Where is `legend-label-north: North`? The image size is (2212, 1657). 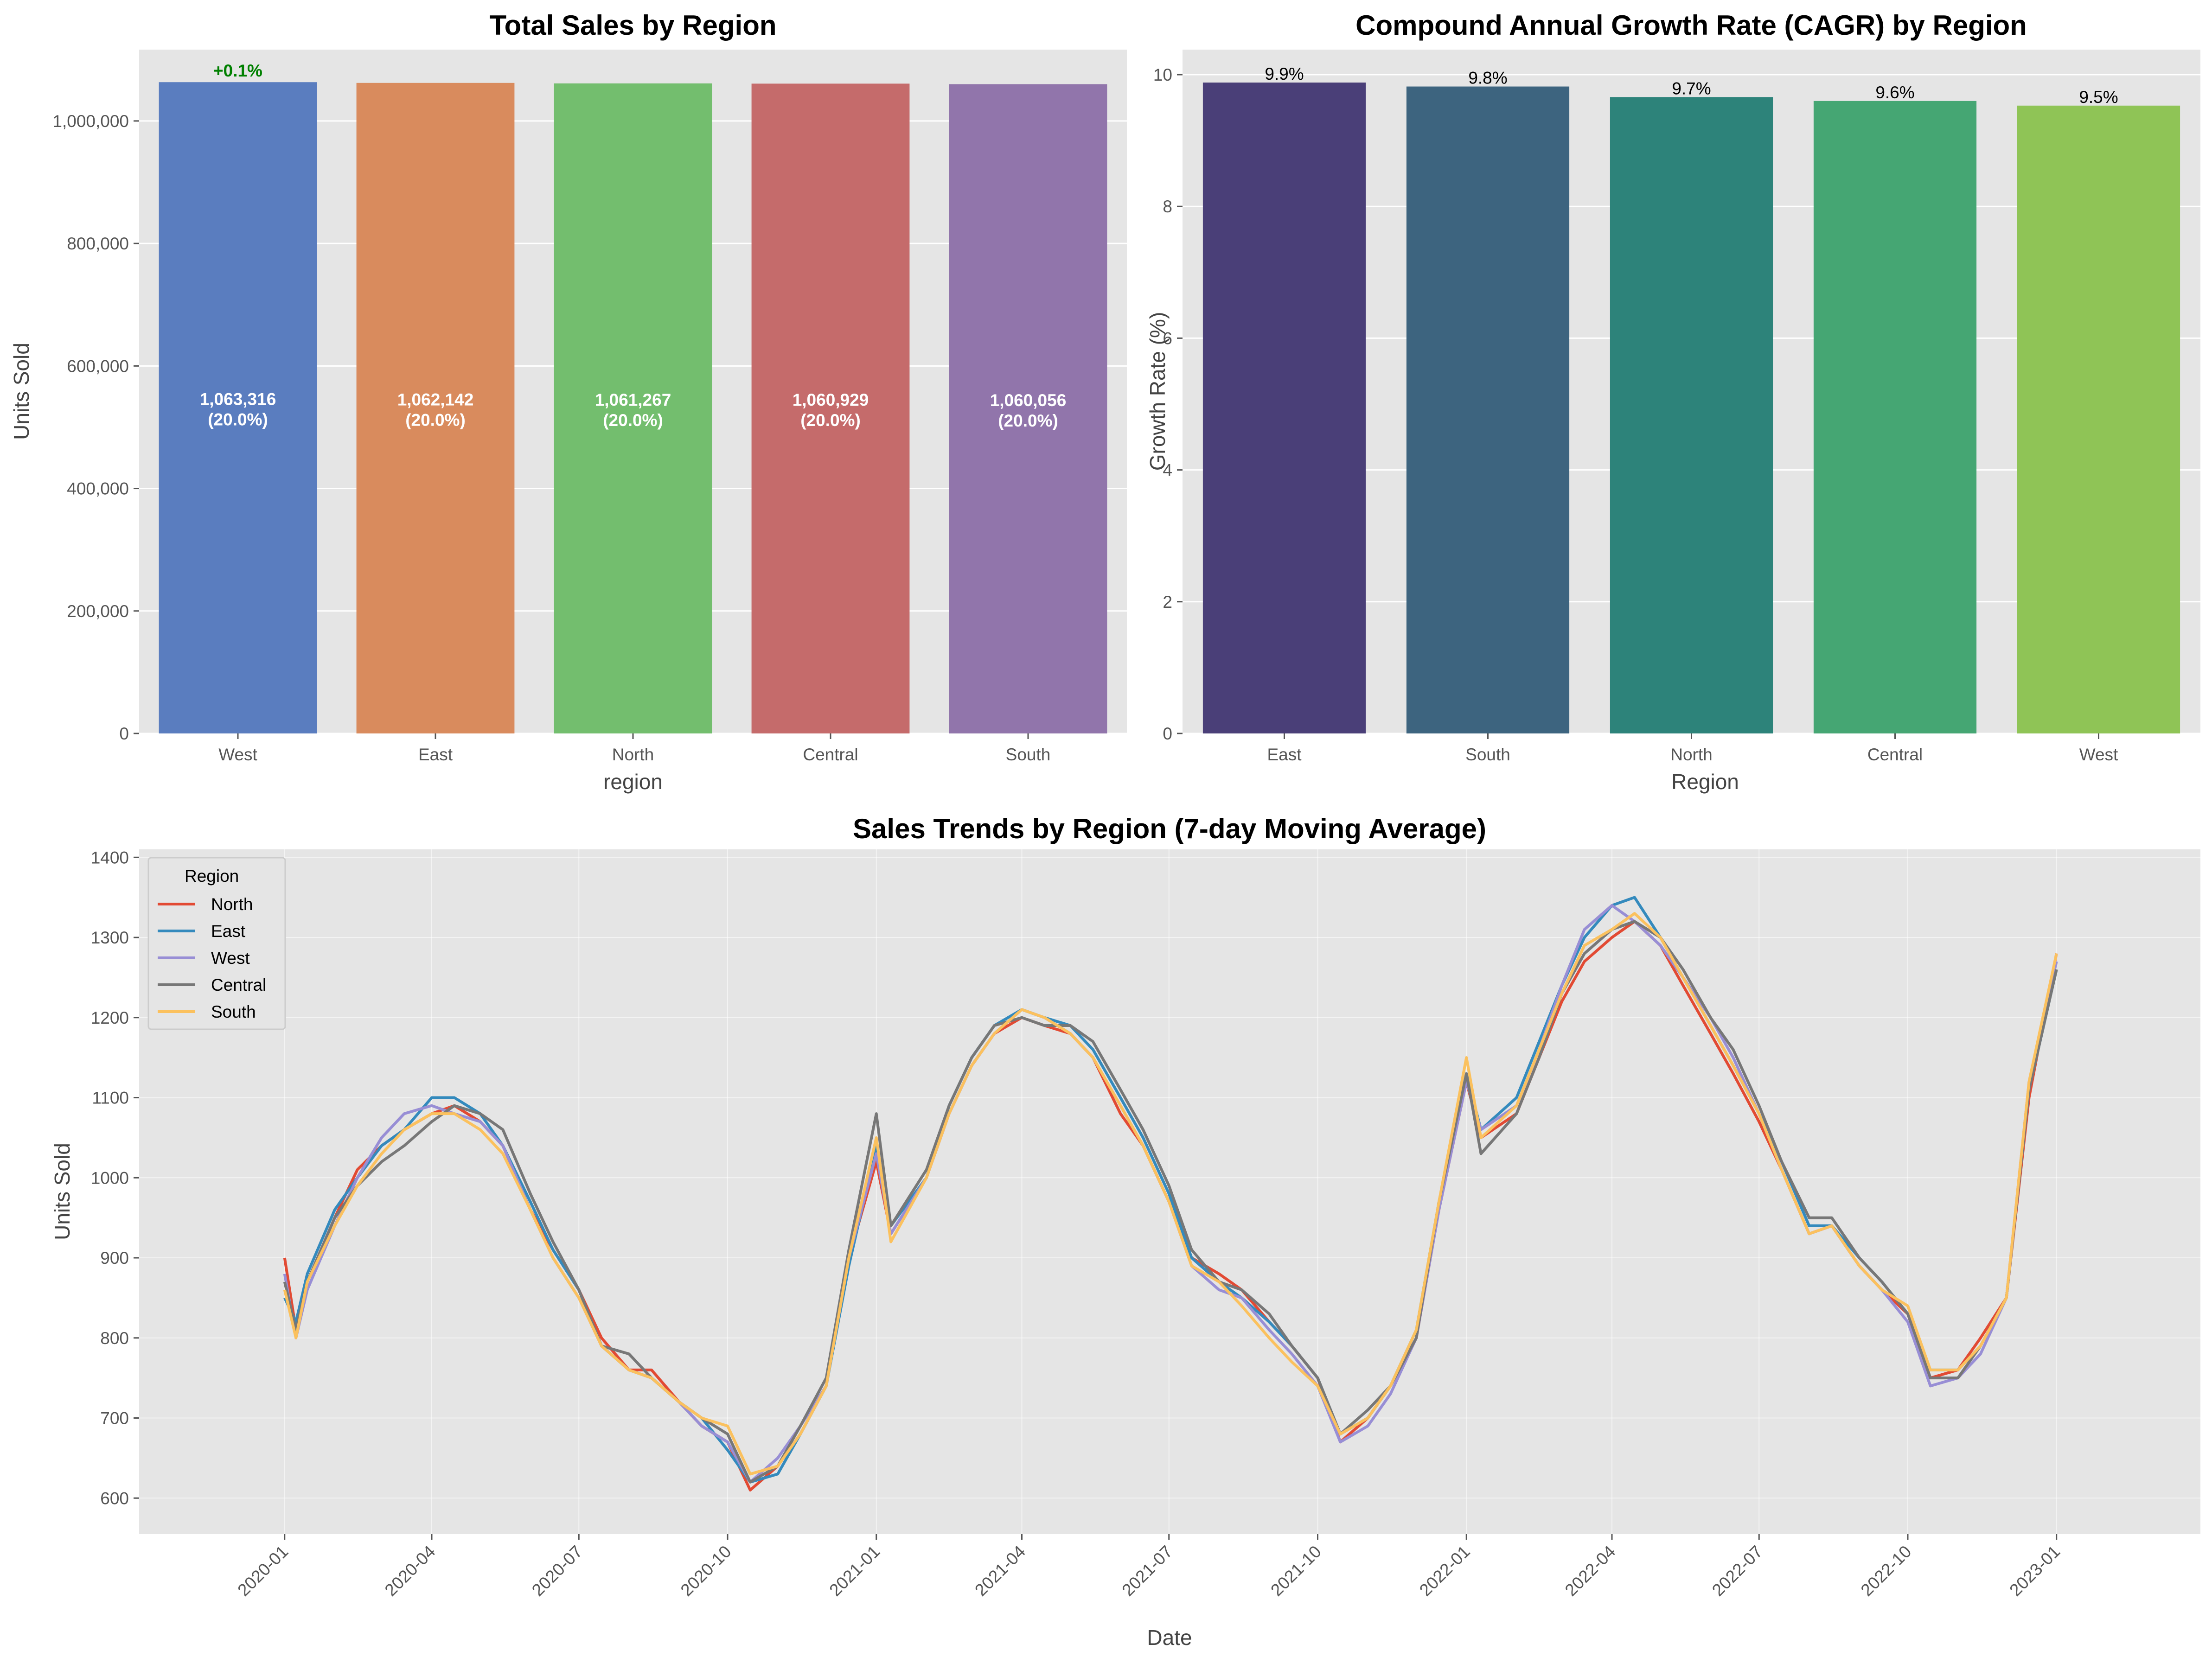 legend-label-north: North is located at coordinates (232, 904).